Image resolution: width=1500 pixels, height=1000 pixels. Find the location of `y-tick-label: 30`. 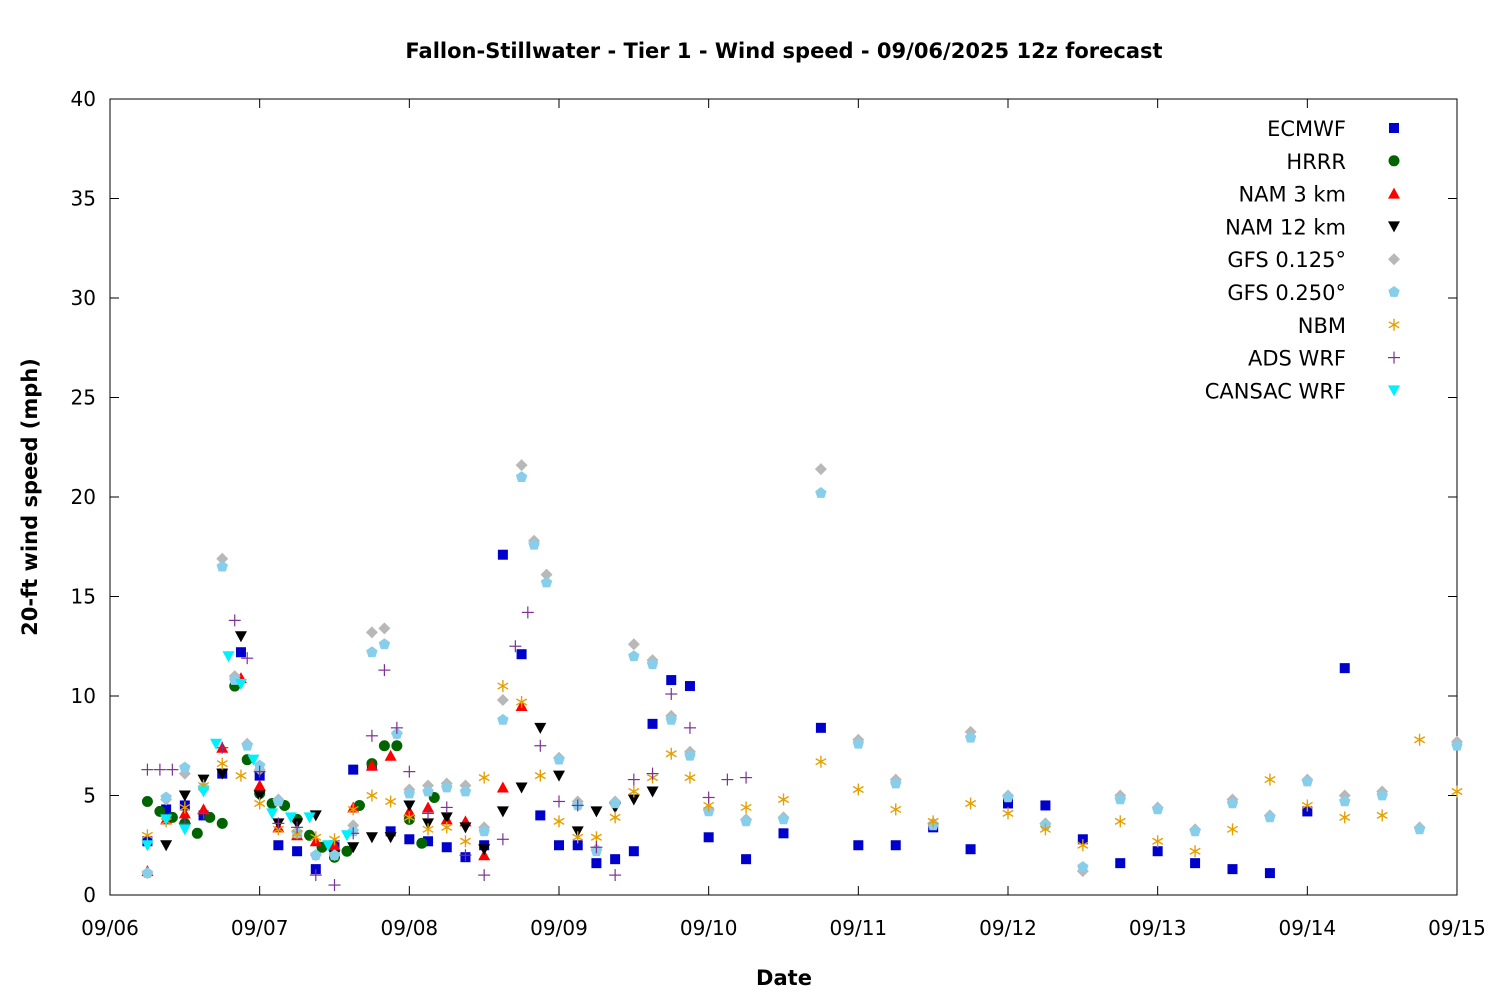

y-tick-label: 30 is located at coordinates (83, 298).